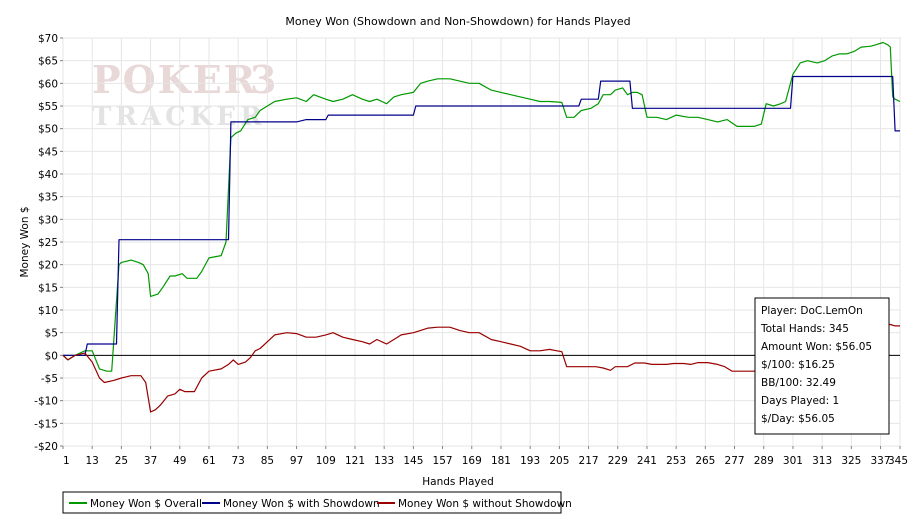  I want to click on y-tick-label: -$10, so click(46, 402).